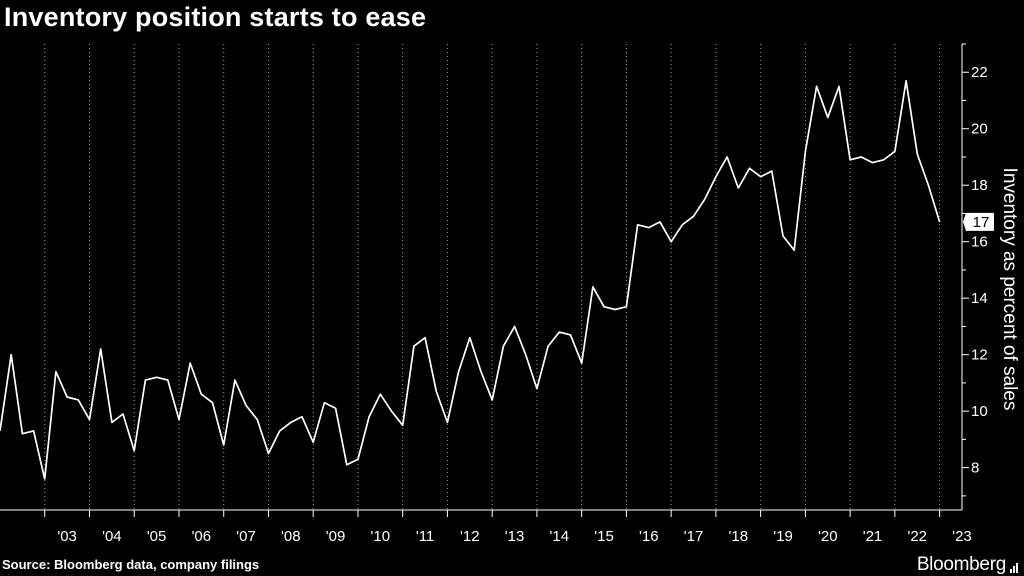 The image size is (1024, 576). What do you see at coordinates (979, 72) in the screenshot?
I see `y-tick-label: 22` at bounding box center [979, 72].